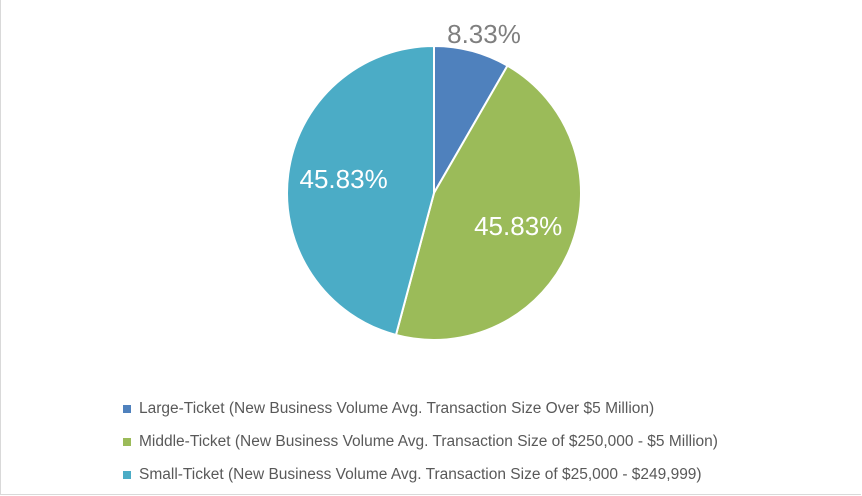 This screenshot has width=862, height=496. I want to click on data-label-middle-ticket: 45.83%, so click(518, 226).